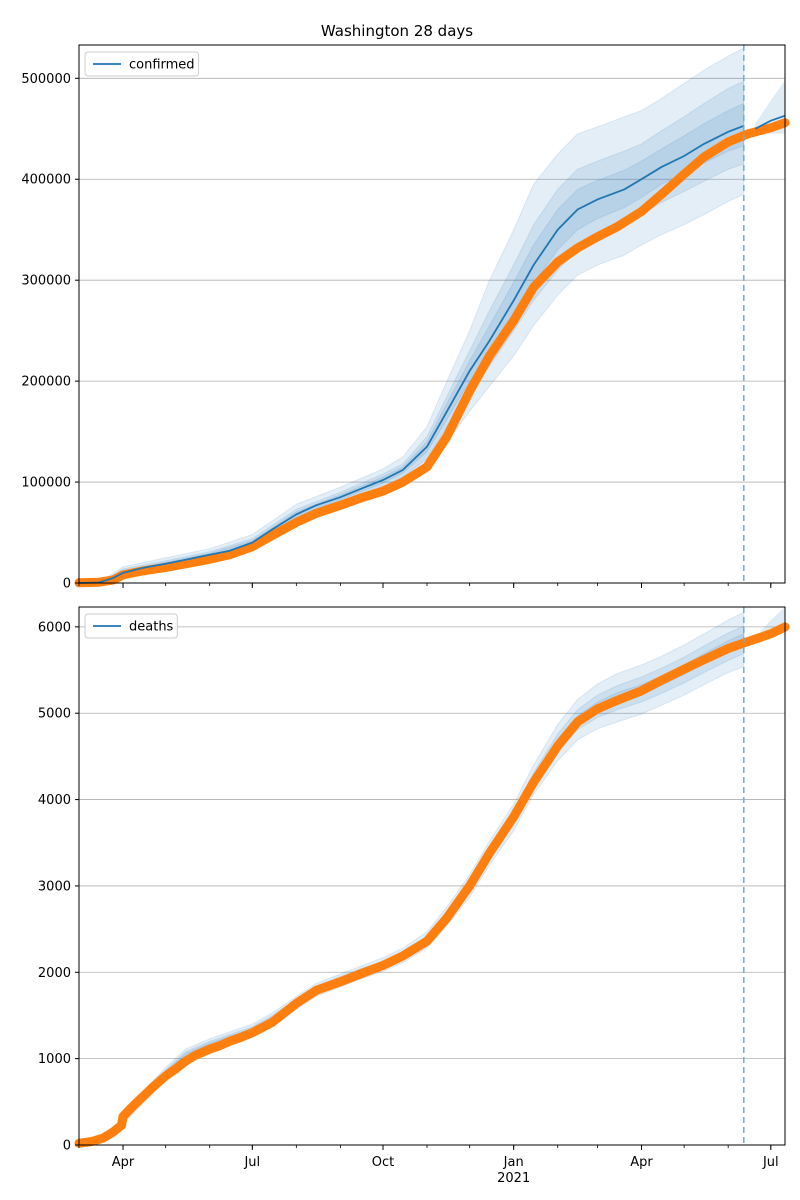  I want to click on y-tick-label: 400000, so click(46, 180).